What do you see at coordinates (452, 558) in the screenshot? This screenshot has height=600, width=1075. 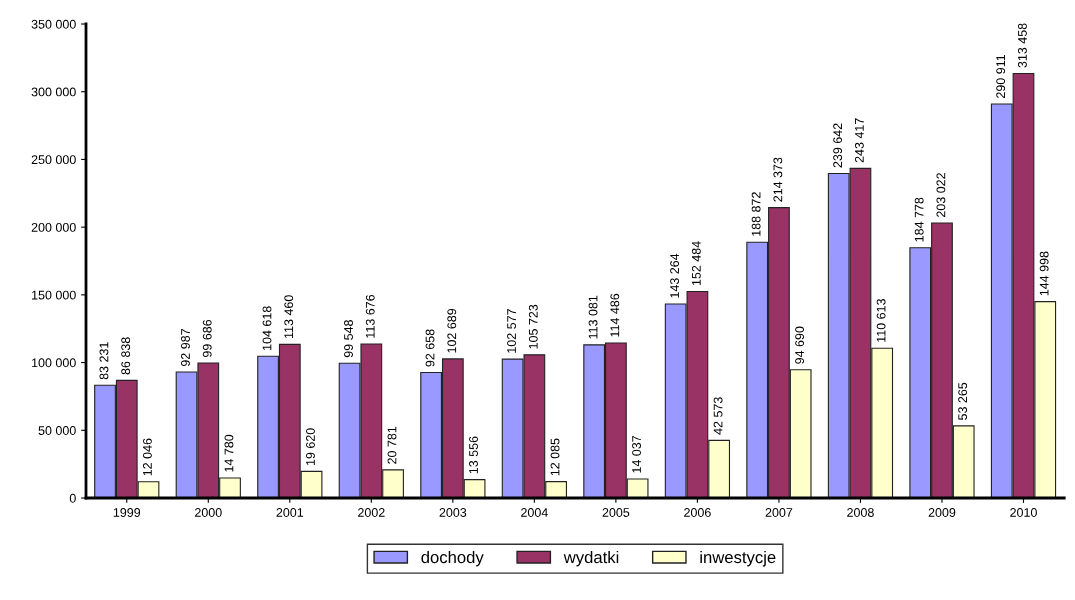 I see `legend-label: dochody` at bounding box center [452, 558].